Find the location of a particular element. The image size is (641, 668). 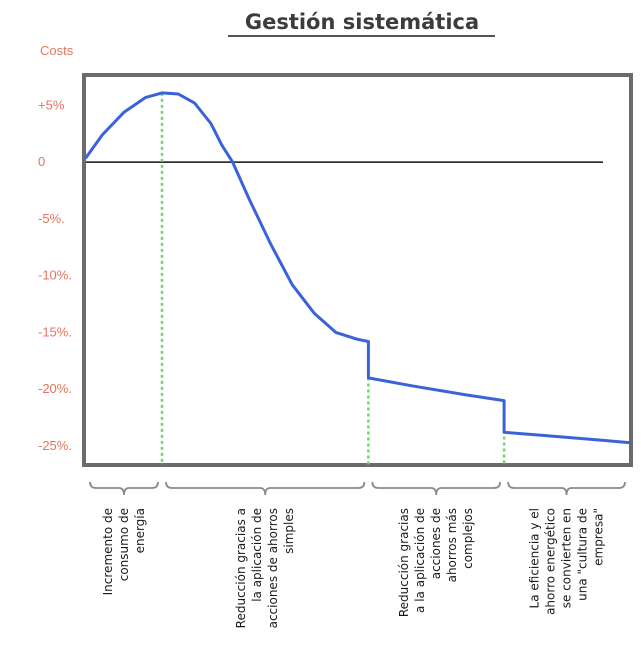

phase-label-line: se convierten en is located at coordinates (567, 558).